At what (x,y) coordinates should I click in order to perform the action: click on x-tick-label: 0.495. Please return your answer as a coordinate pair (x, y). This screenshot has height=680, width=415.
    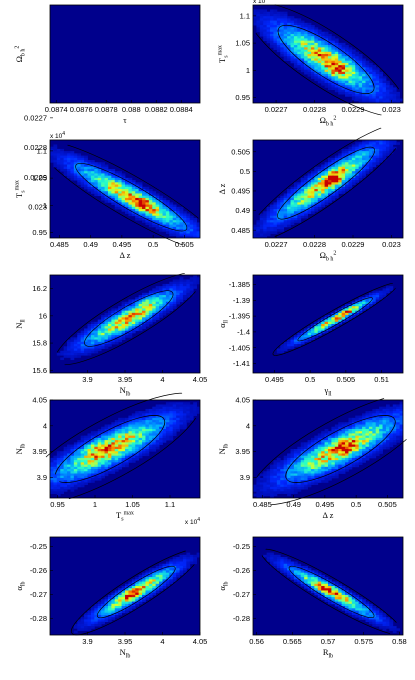
    Looking at the image, I should click on (324, 504).